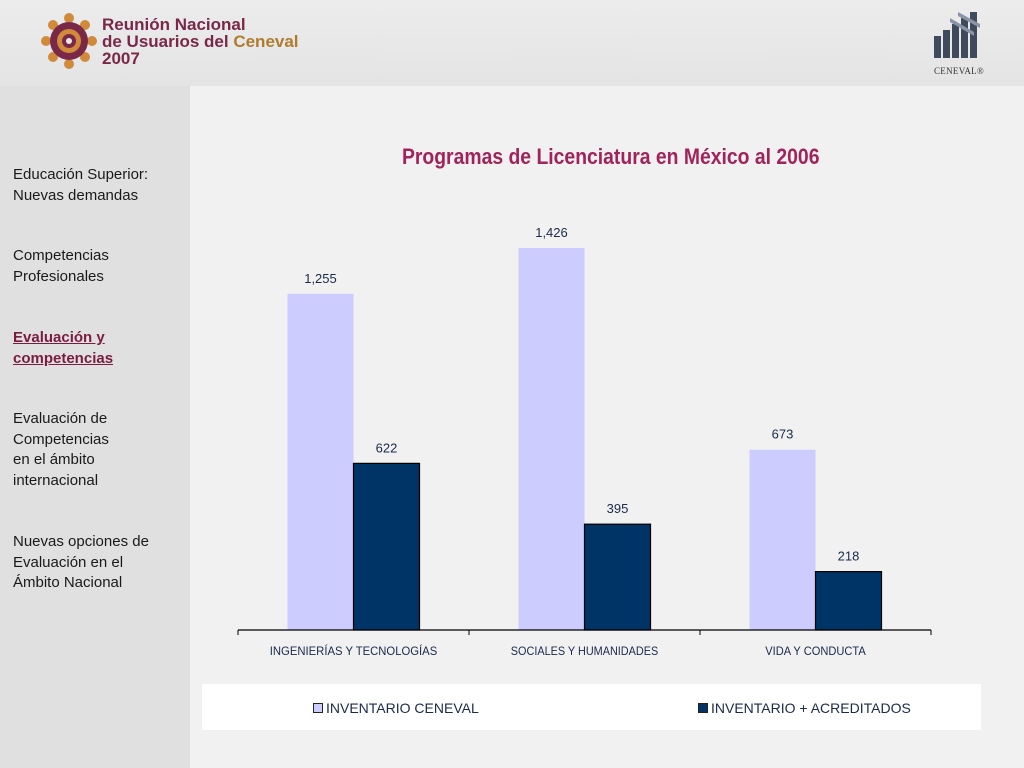 The height and width of the screenshot is (768, 1024). What do you see at coordinates (402, 708) in the screenshot?
I see `legend-label-series1: INVENTARIO CENEVAL` at bounding box center [402, 708].